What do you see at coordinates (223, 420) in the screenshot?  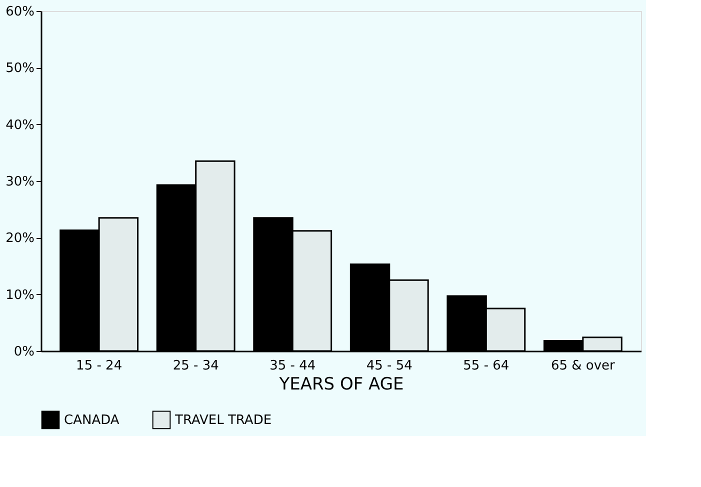 I see `legend-label: TRAVEL TRADE` at bounding box center [223, 420].